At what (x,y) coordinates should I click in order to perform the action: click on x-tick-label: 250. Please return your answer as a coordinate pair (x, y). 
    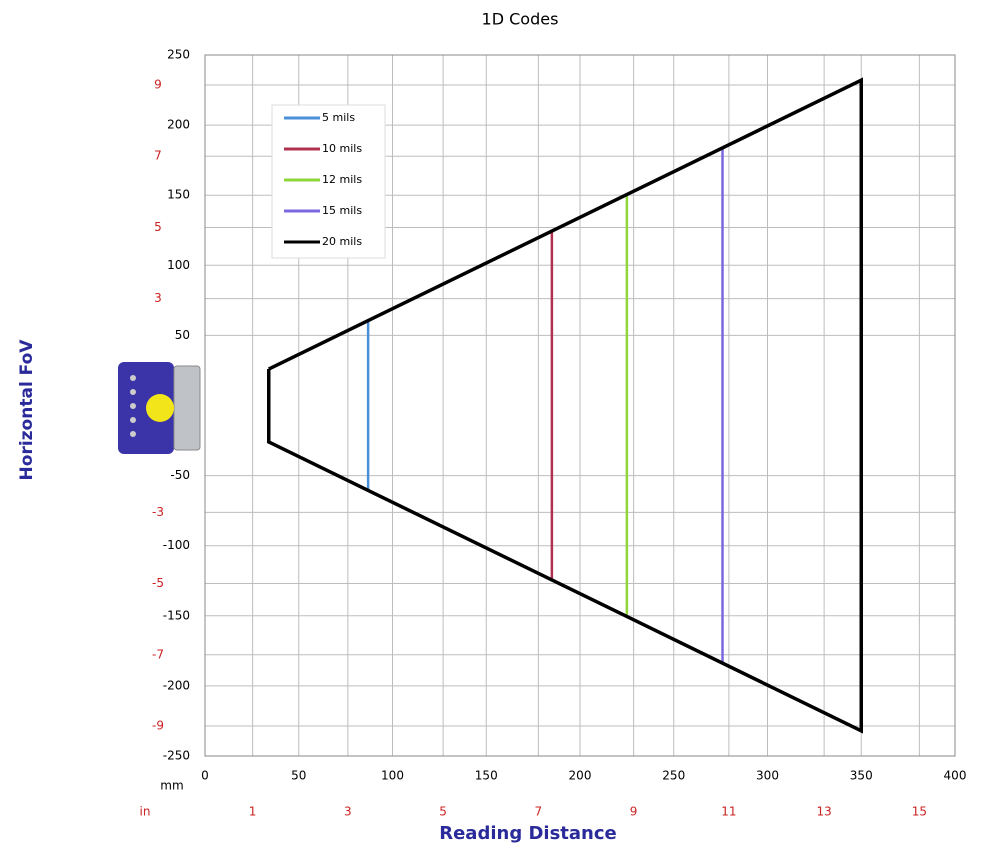
    Looking at the image, I should click on (673, 776).